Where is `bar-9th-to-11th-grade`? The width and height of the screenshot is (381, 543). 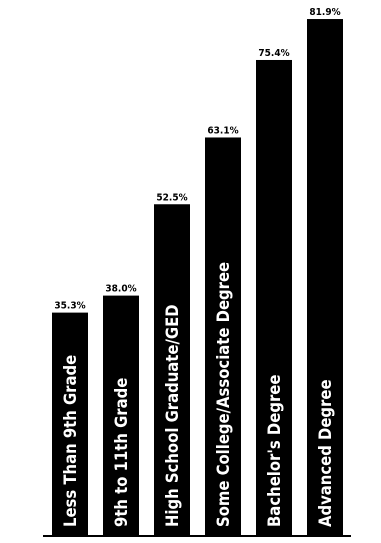 bar-9th-to-11th-grade is located at coordinates (121, 415).